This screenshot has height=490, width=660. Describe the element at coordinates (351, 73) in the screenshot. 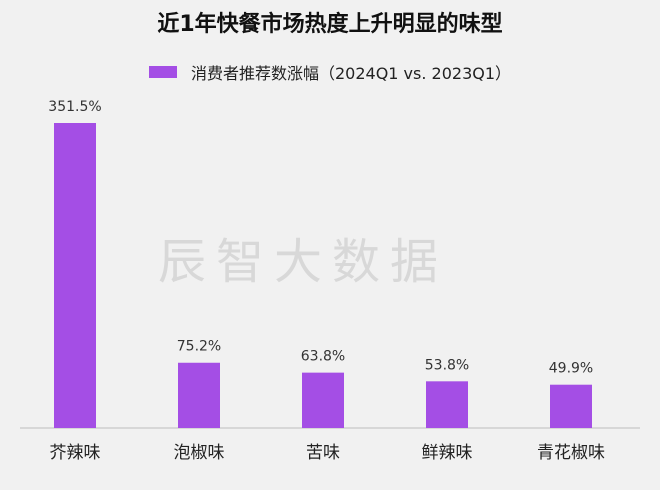

I see `legend-label: 消费者推荐数涨幅（2024Q1 vs. 2023Q1）` at that location.